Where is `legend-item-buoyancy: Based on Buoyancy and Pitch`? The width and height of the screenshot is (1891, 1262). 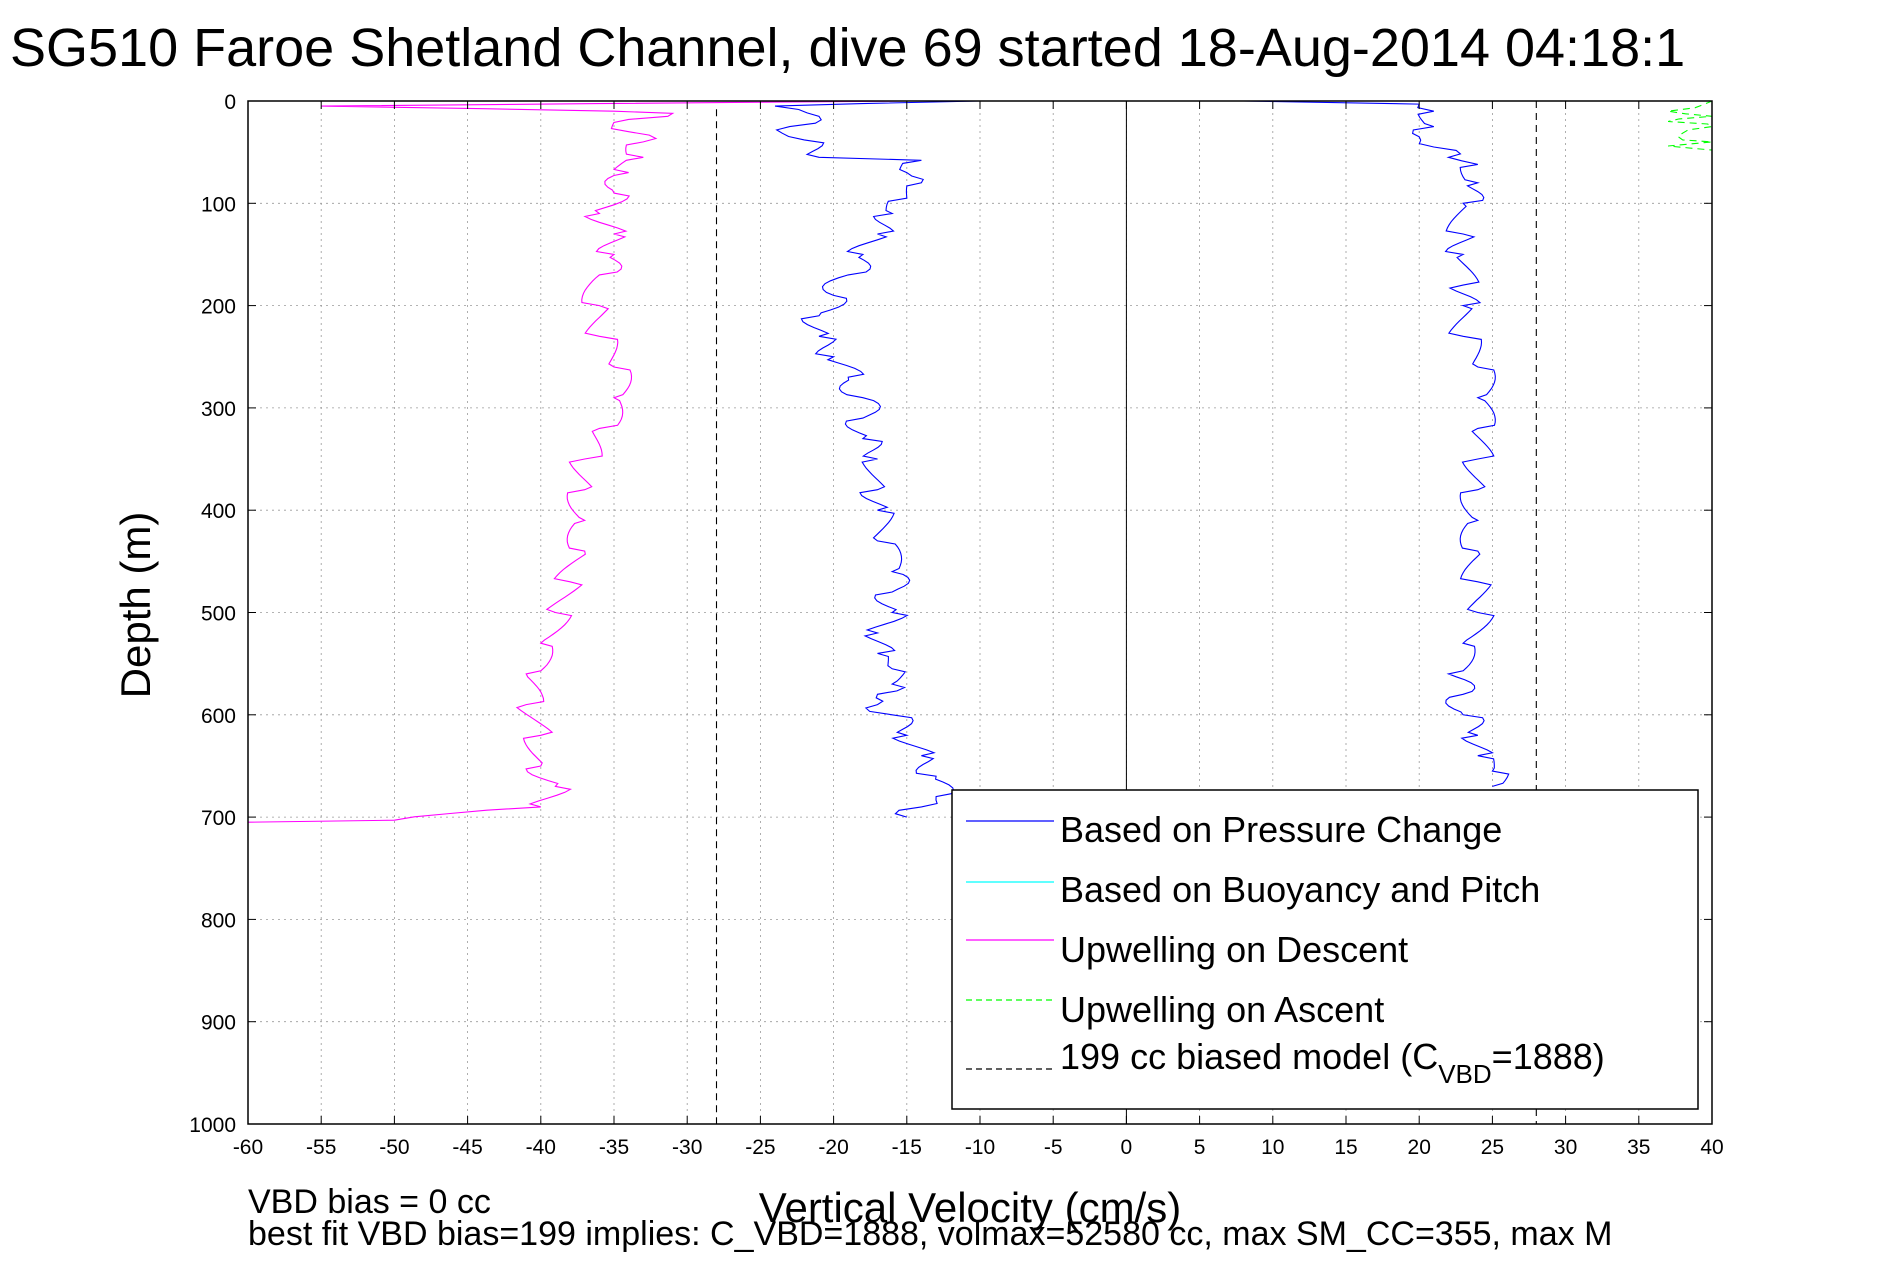 legend-item-buoyancy: Based on Buoyancy and Pitch is located at coordinates (1253, 889).